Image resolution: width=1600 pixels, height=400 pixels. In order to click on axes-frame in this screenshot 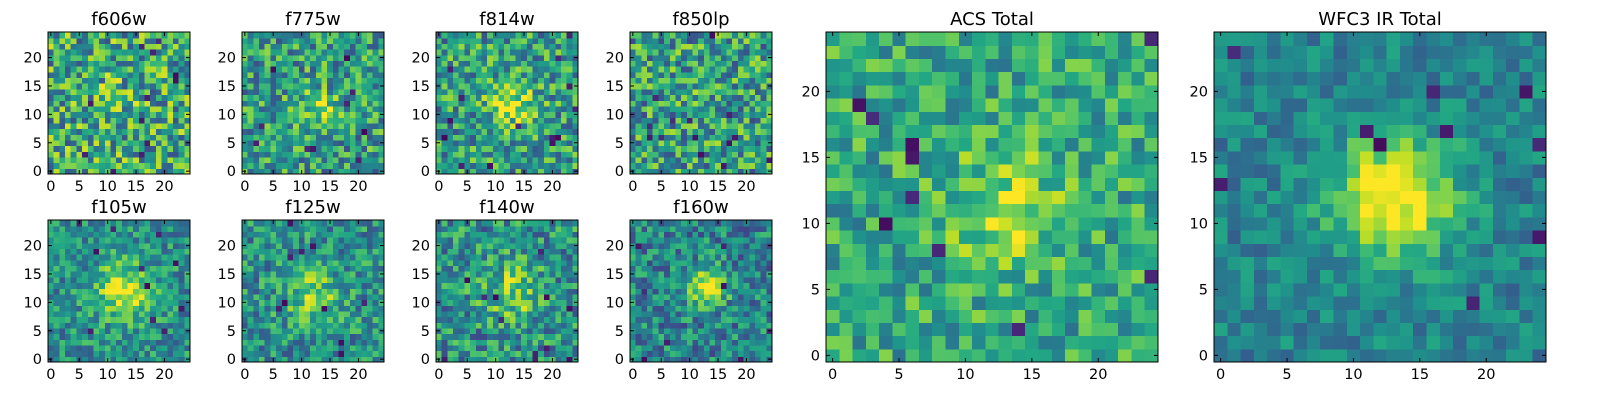, I will do `click(313, 291)`.